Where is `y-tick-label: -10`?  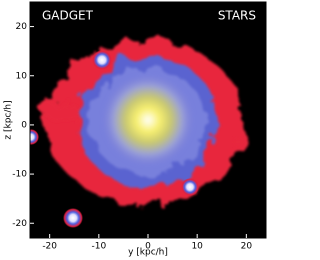
y-tick-label: -10 is located at coordinates (19, 175).